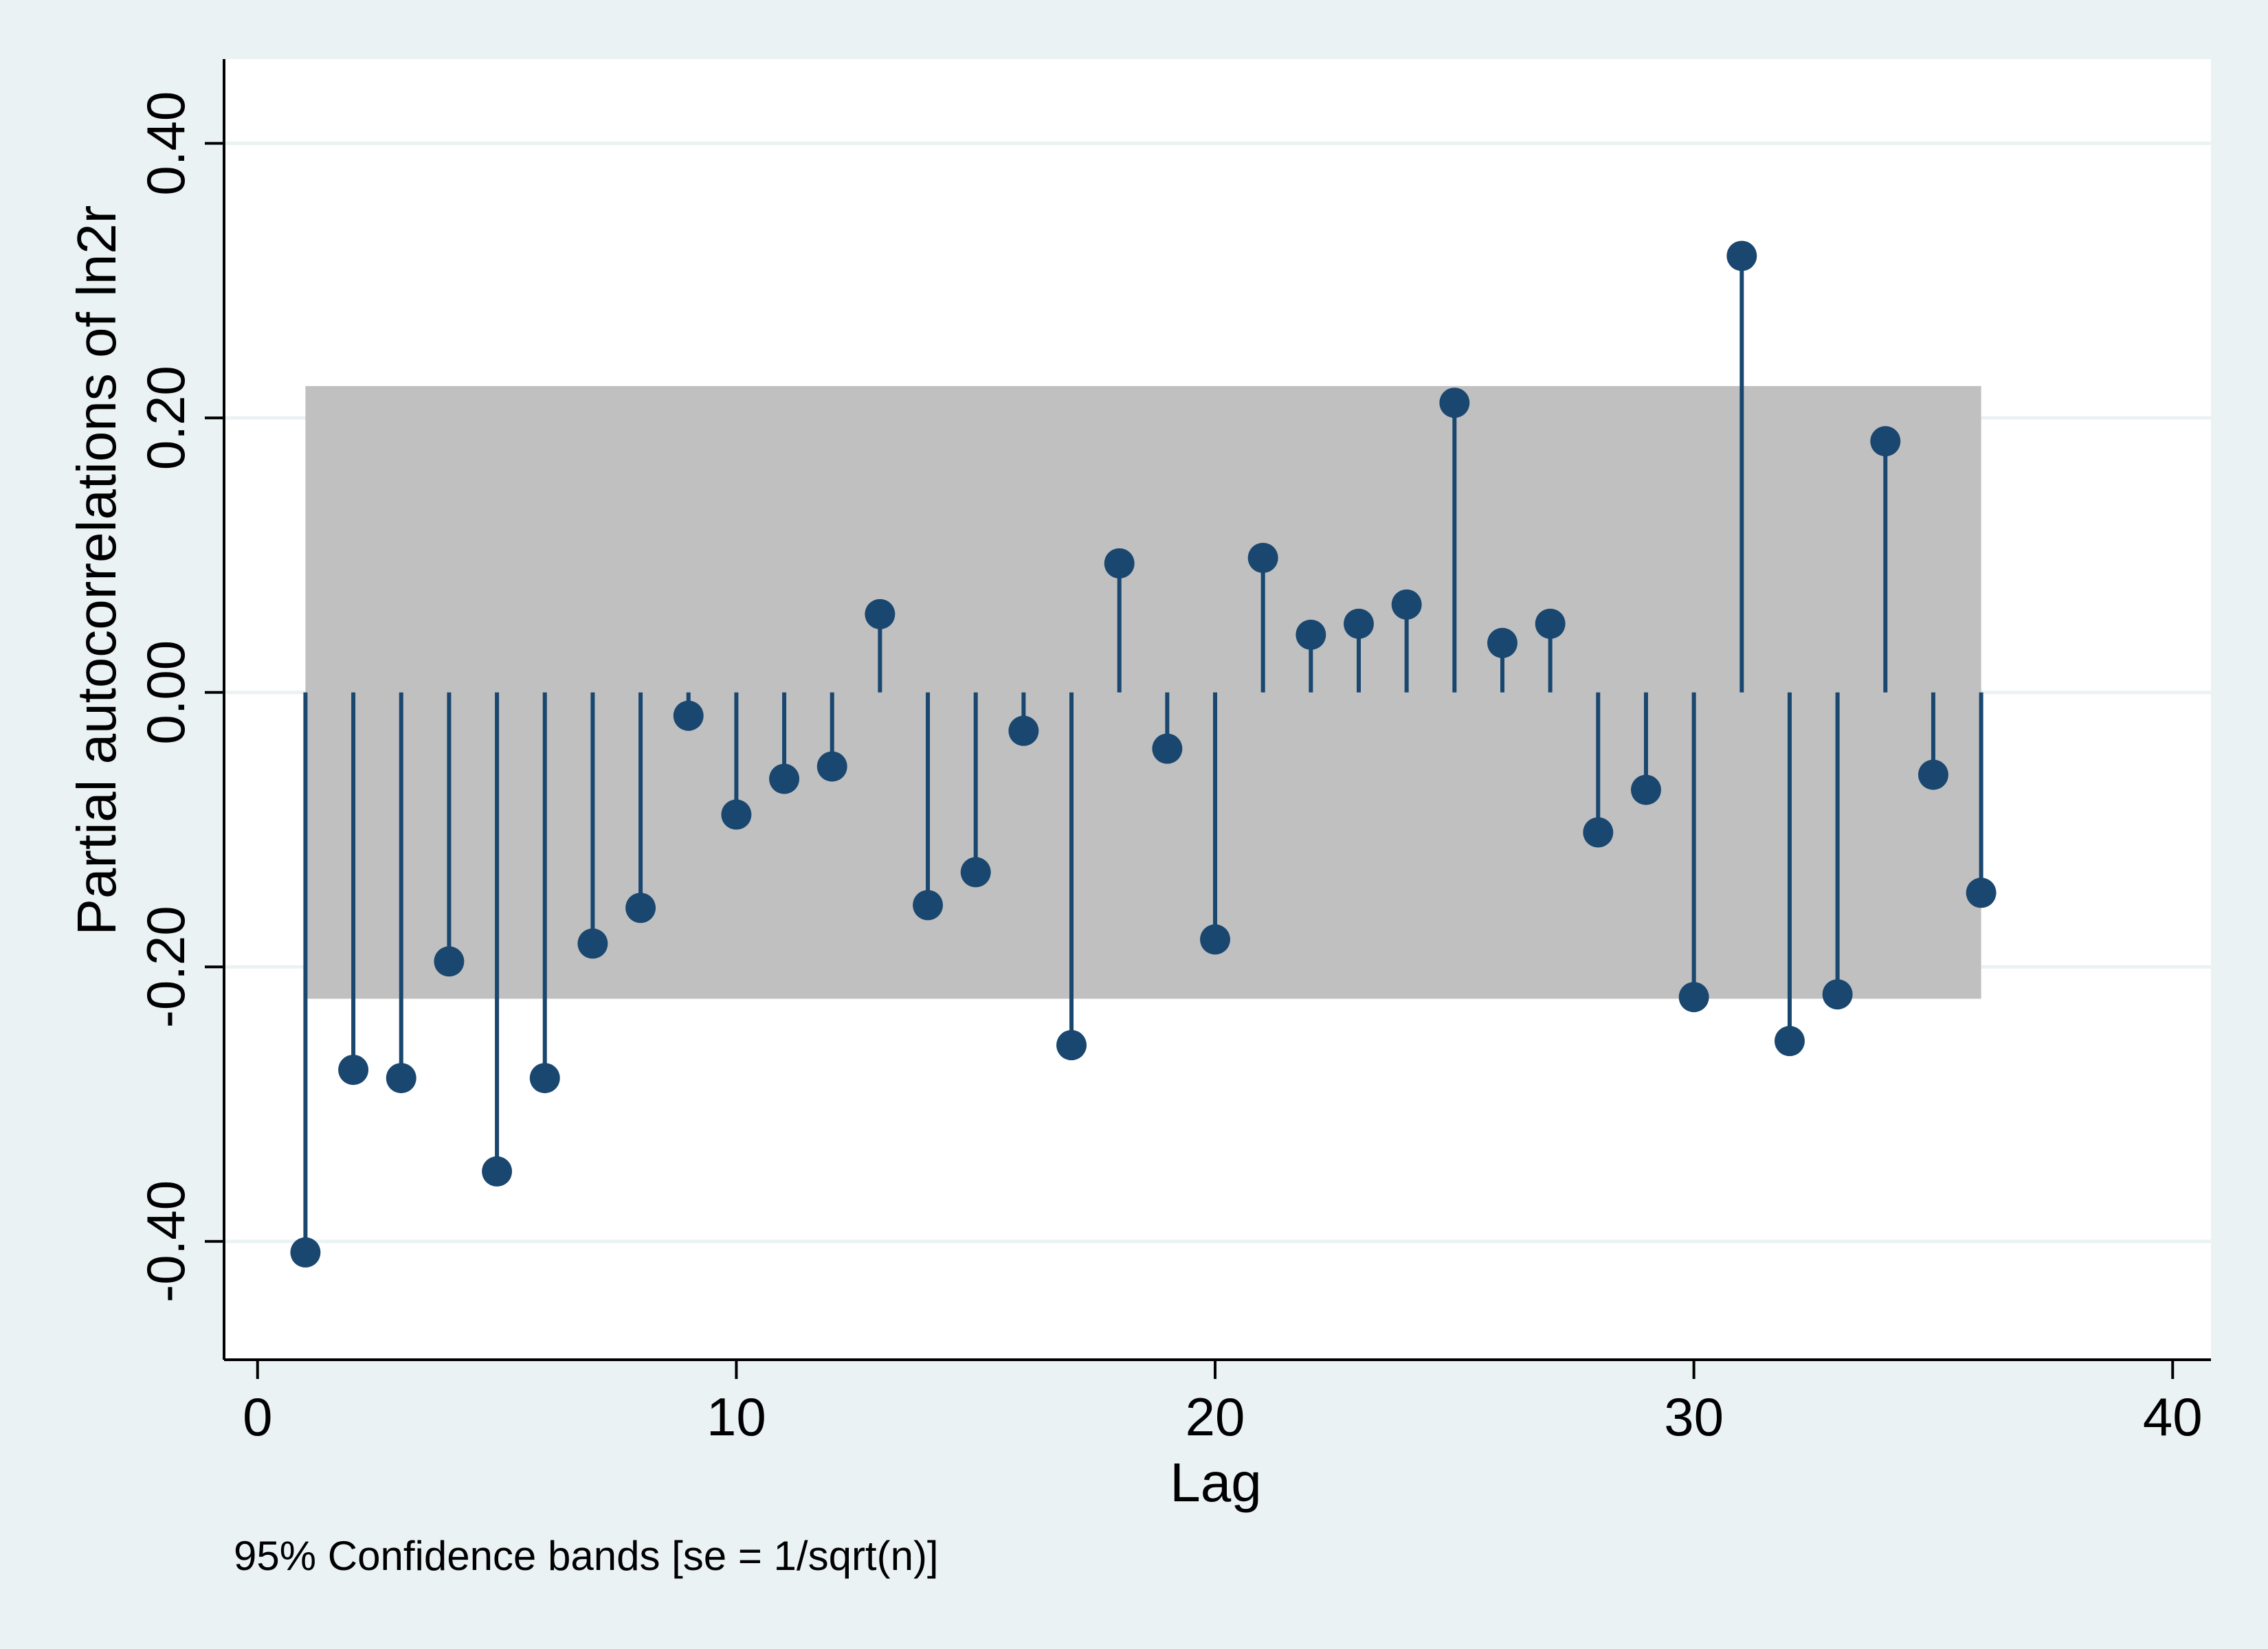 The image size is (2268, 1649). Describe the element at coordinates (736, 1417) in the screenshot. I see `x-tick-label: 10` at that location.